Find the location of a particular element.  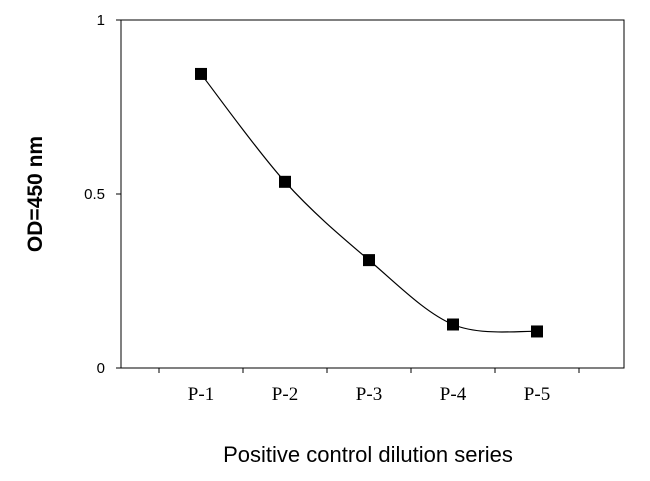

x-tick-label: P-4 is located at coordinates (453, 394).